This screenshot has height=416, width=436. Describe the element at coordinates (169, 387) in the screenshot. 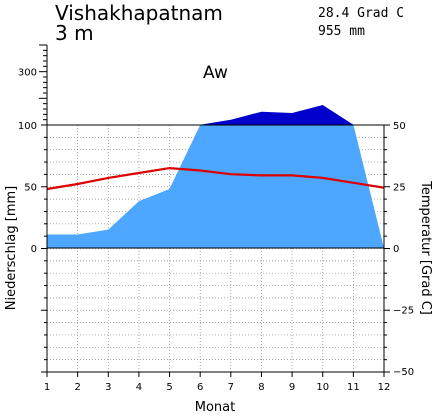

I see `x-tick-label: 5` at that location.